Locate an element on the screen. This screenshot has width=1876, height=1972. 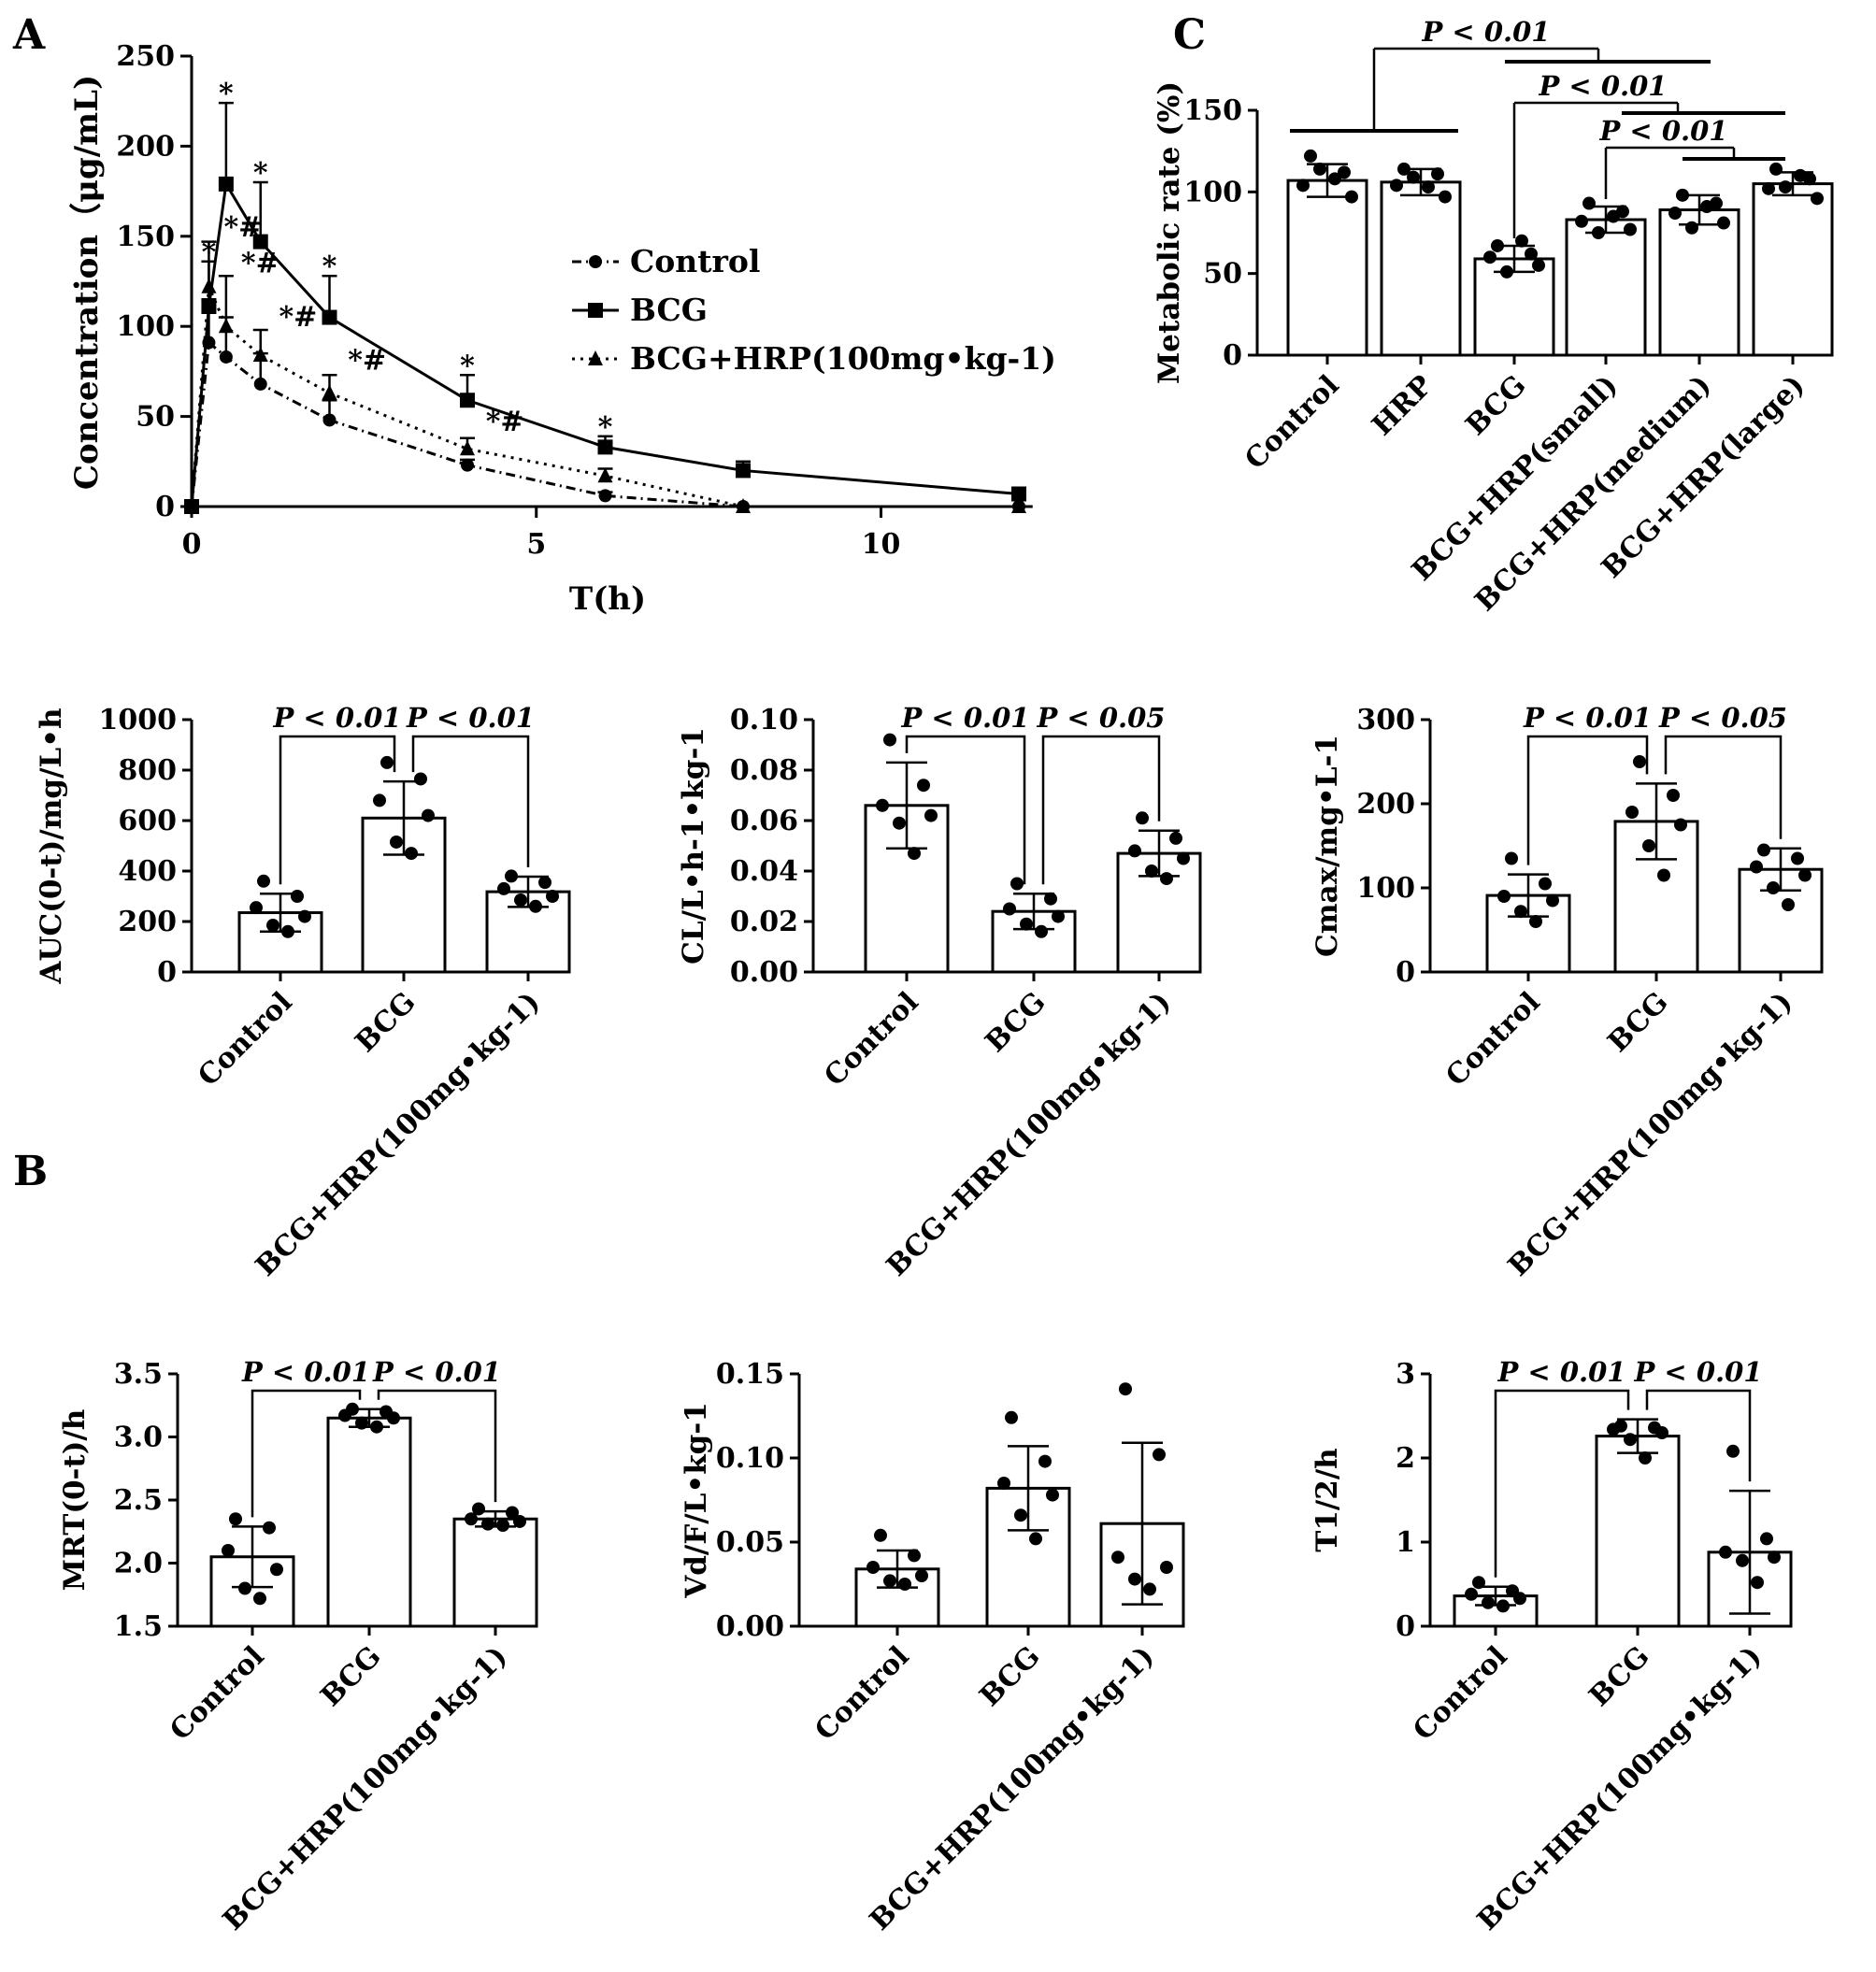
y-axis-label: MRT(0-t)/h is located at coordinates (75, 1500).